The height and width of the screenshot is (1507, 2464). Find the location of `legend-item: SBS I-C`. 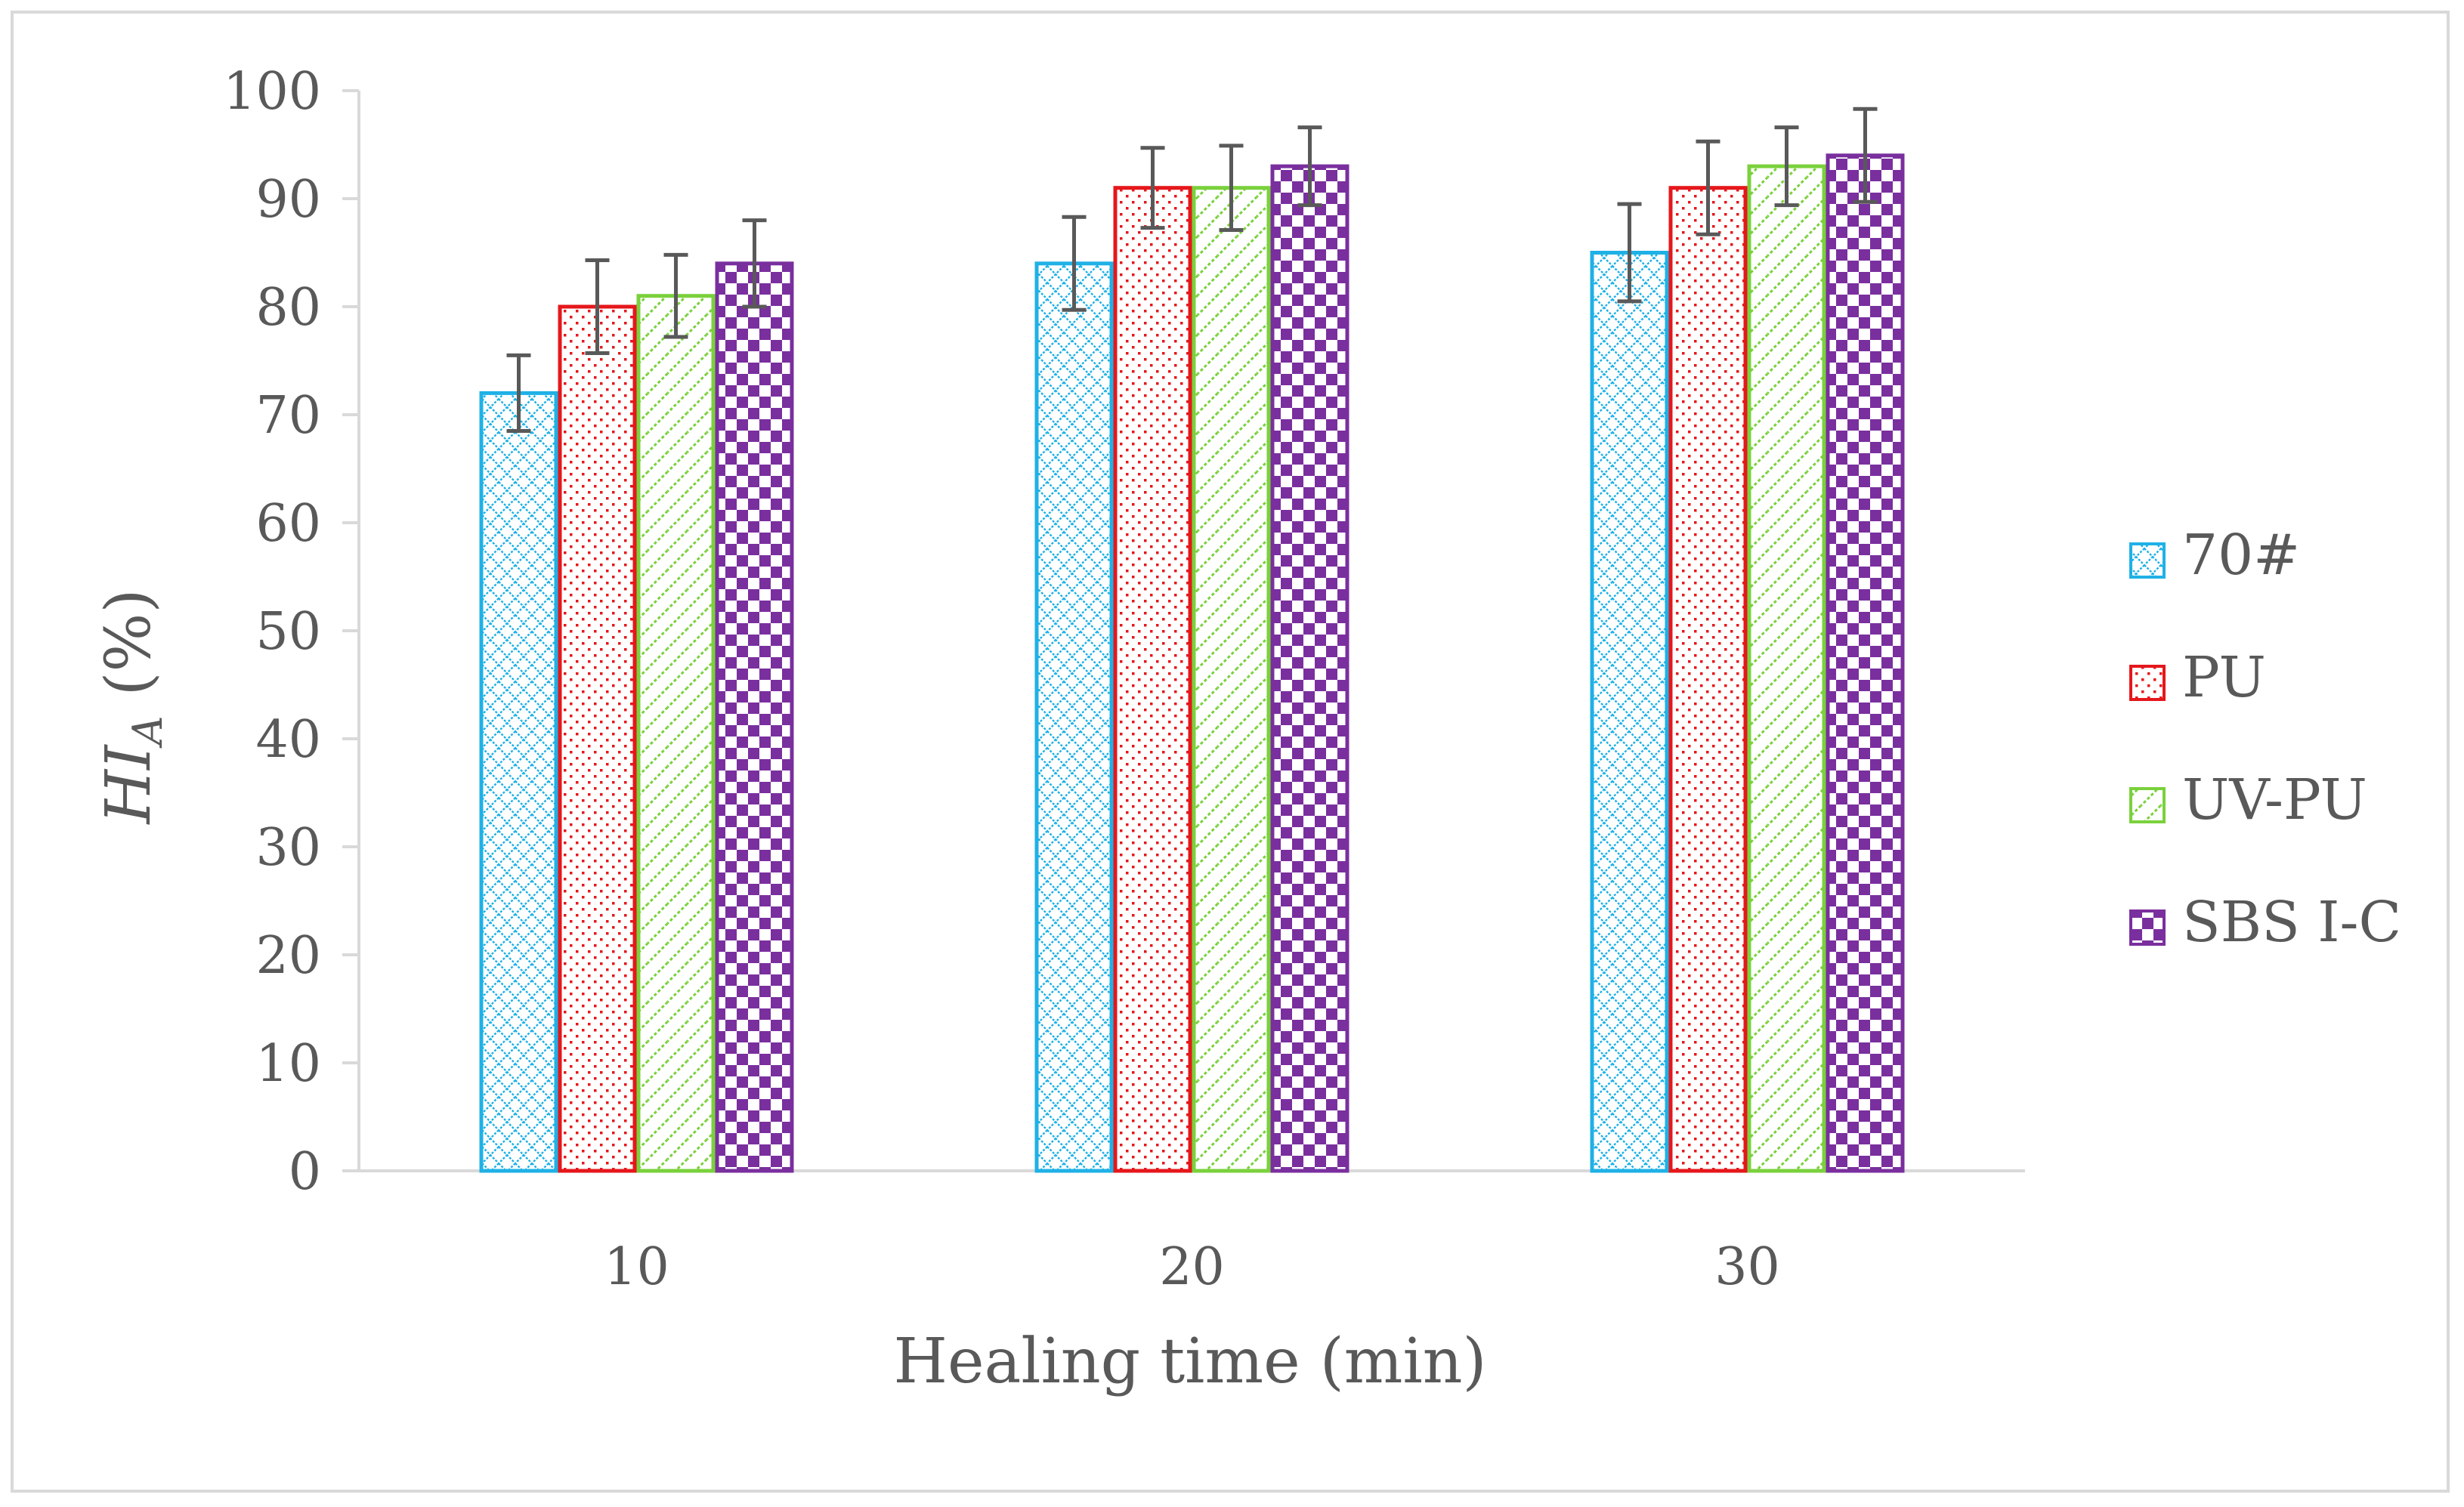

legend-item: SBS I-C is located at coordinates (2265, 922).